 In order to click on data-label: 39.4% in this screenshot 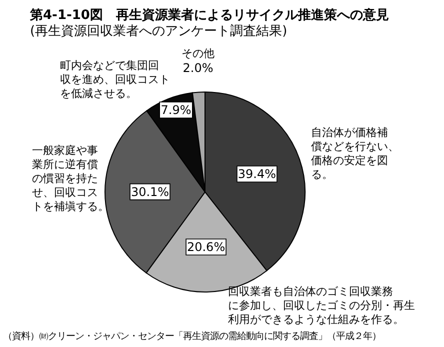, I will do `click(257, 174)`.